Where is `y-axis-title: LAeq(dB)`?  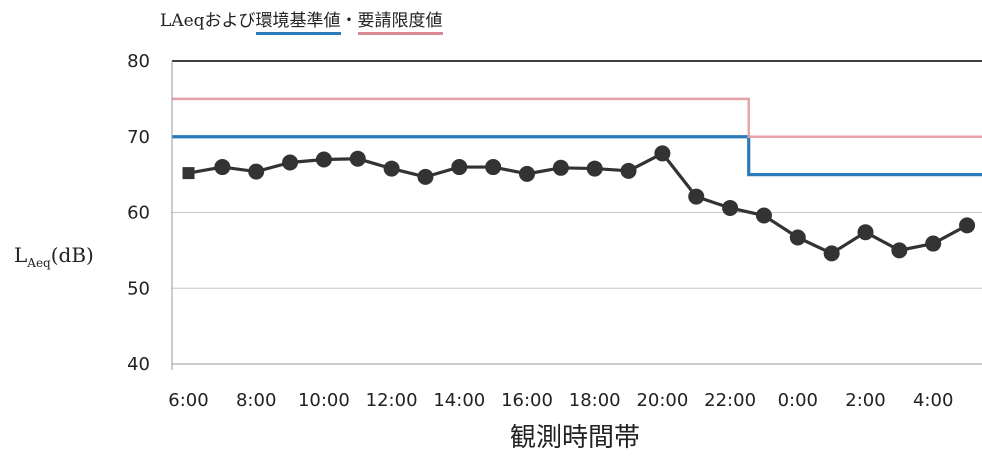
y-axis-title: LAeq(dB) is located at coordinates (54, 256).